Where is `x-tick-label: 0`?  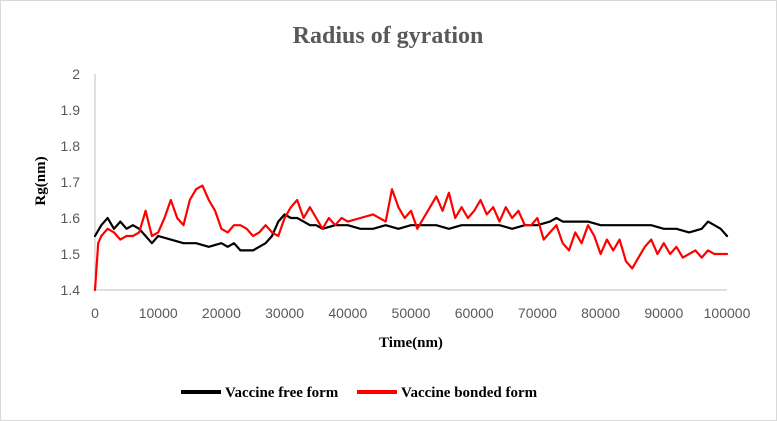 x-tick-label: 0 is located at coordinates (95, 313).